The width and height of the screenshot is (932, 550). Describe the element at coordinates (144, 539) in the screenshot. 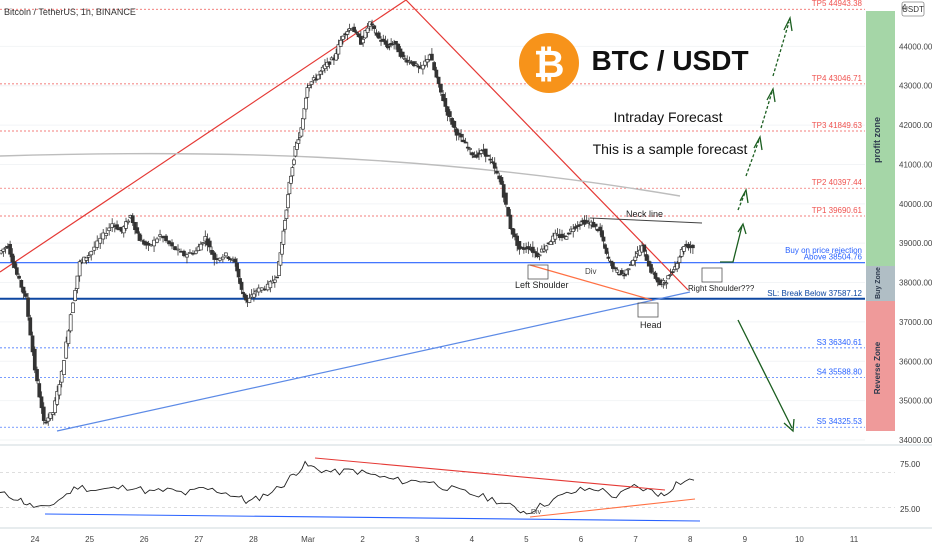

I see `time-tick-label: 26` at that location.